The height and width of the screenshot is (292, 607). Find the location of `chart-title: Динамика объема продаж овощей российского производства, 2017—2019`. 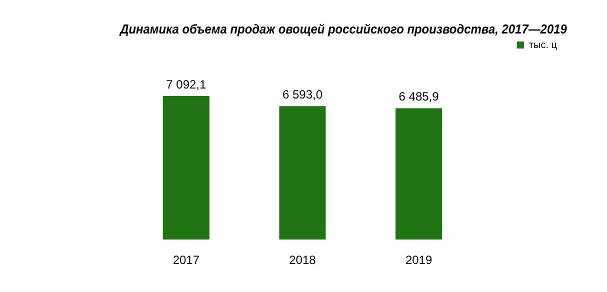

chart-title: Динамика объема продаж овощей российского производства, 2017—2019 is located at coordinates (343, 29).